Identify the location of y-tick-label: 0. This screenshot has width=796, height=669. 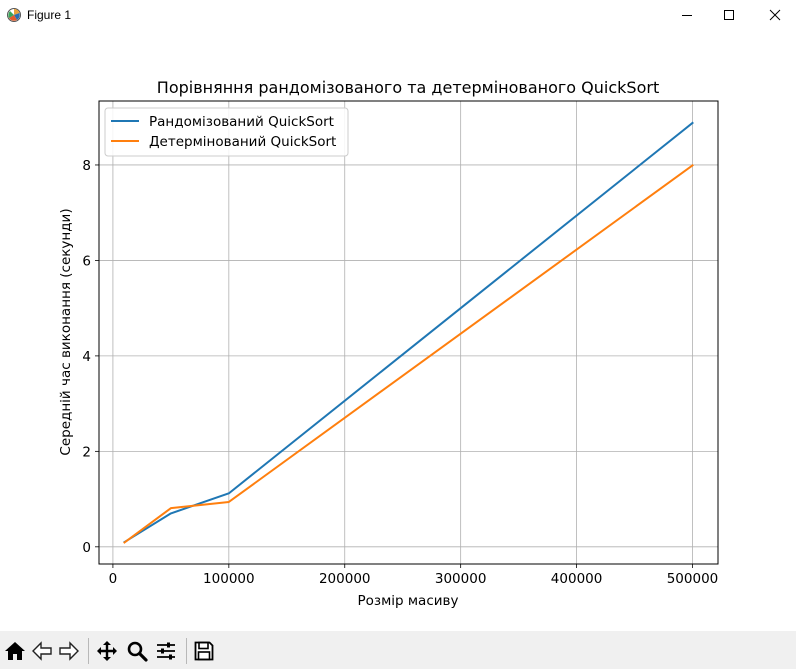
(86, 548).